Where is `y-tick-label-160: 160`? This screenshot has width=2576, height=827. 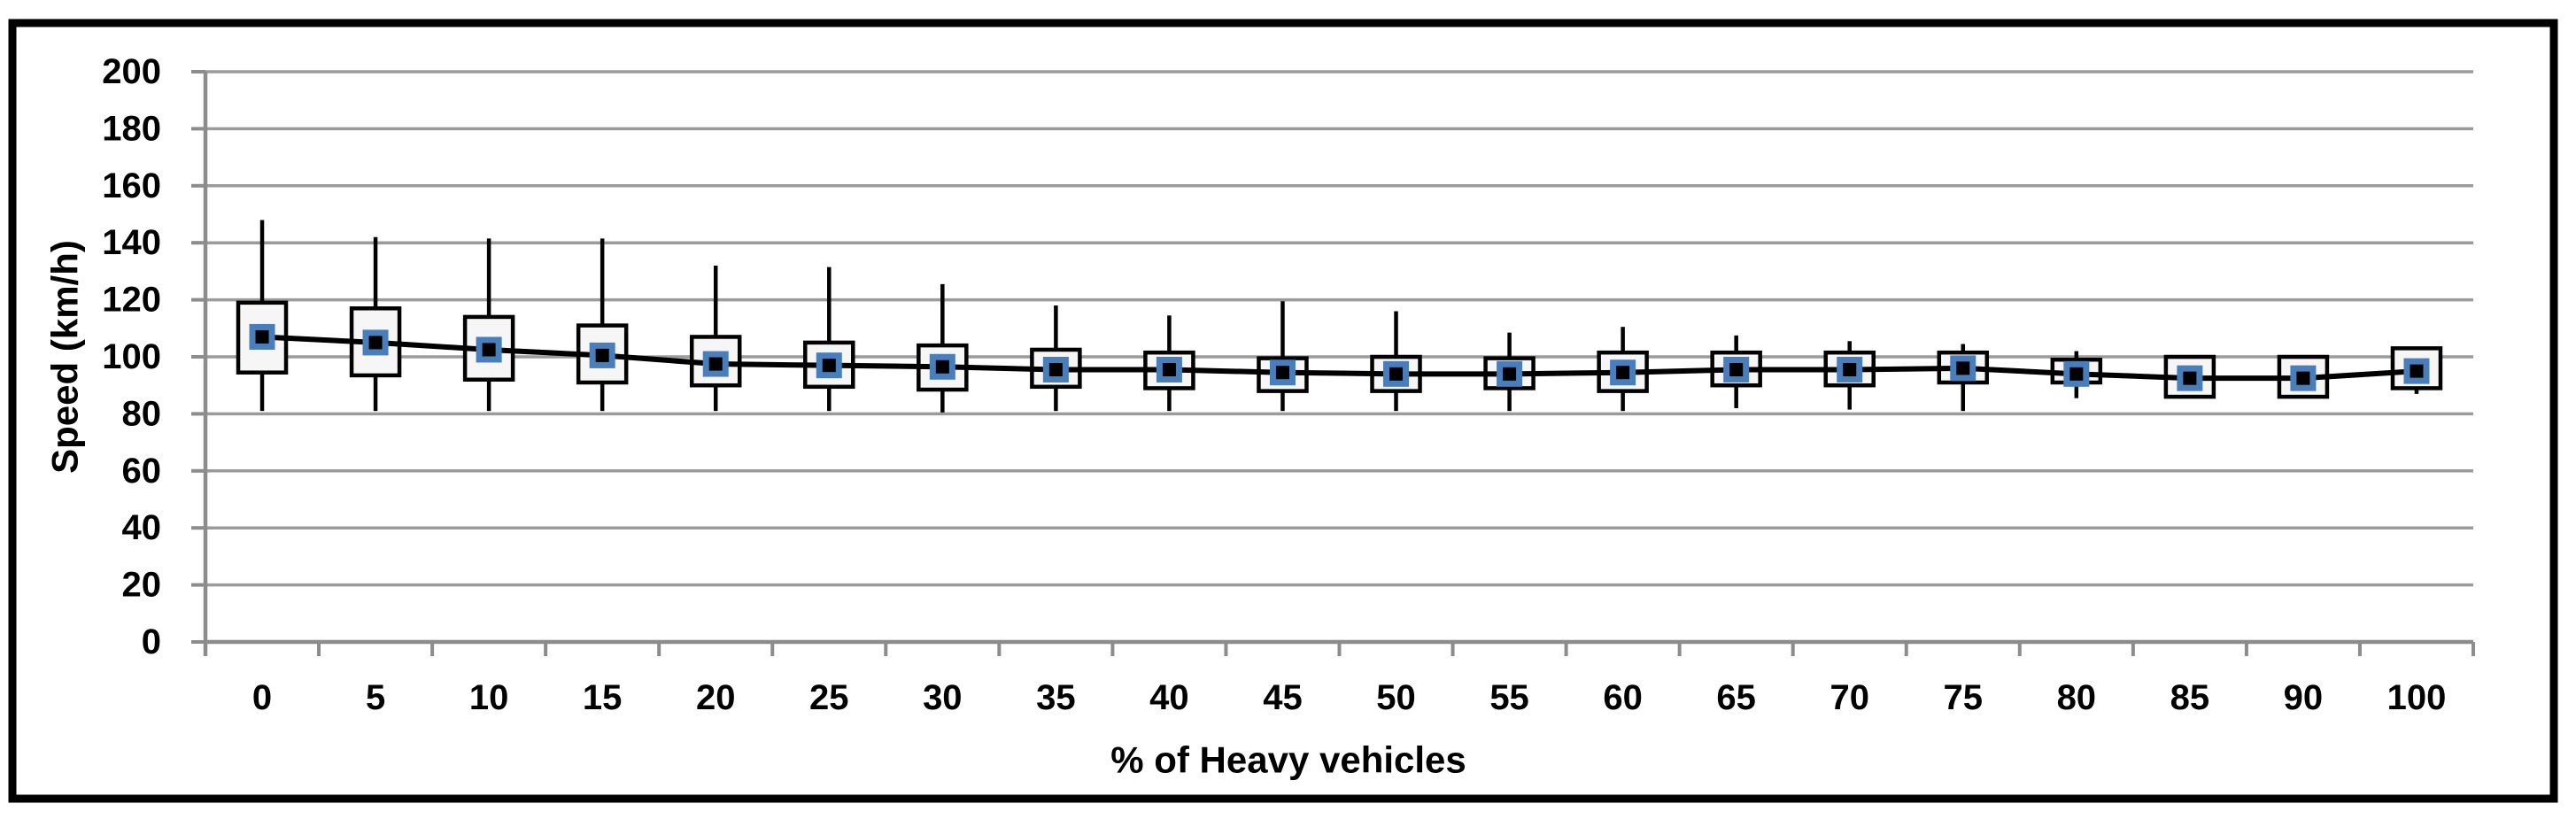 y-tick-label-160: 160 is located at coordinates (131, 185).